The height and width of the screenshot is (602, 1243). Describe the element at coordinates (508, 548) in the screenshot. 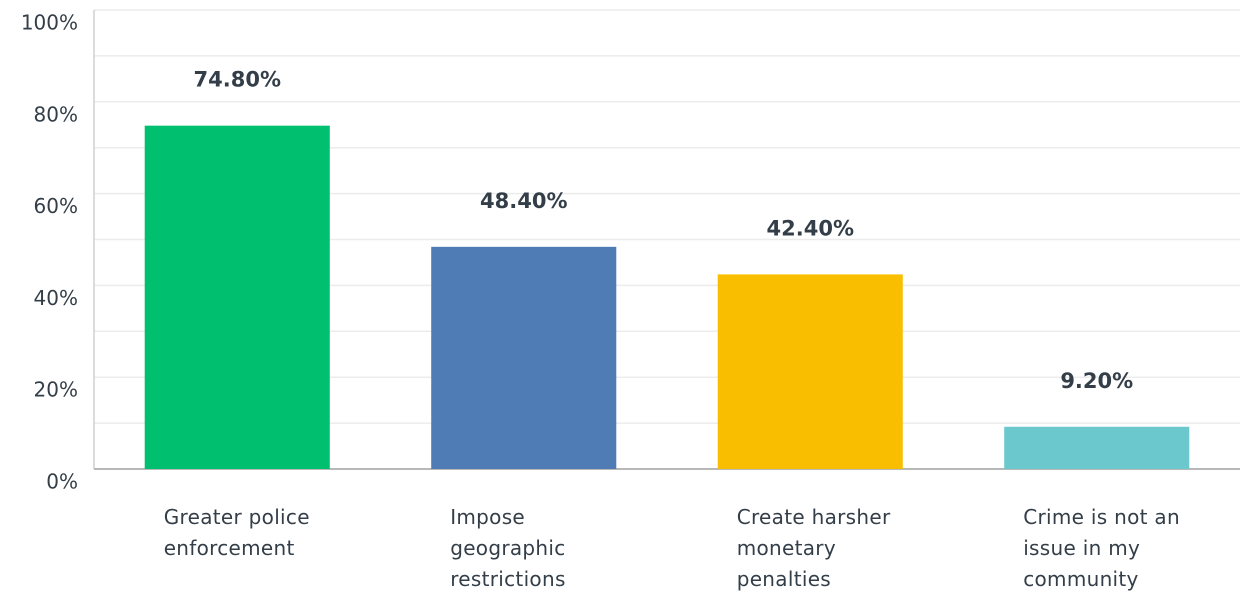

I see `x-tick-label: Impose geographic restrictions` at that location.